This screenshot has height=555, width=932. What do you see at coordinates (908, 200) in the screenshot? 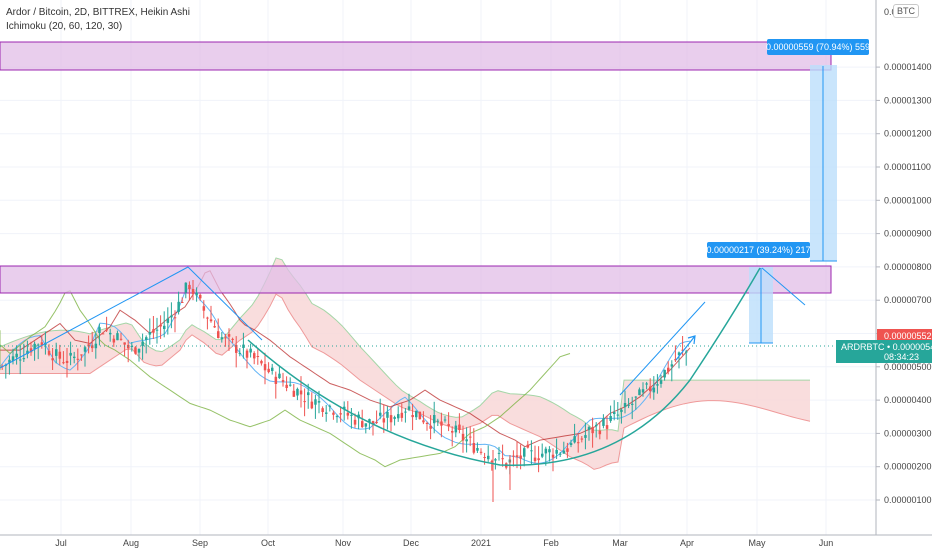
I see `y-tick-label: 0.00001000` at bounding box center [908, 200].